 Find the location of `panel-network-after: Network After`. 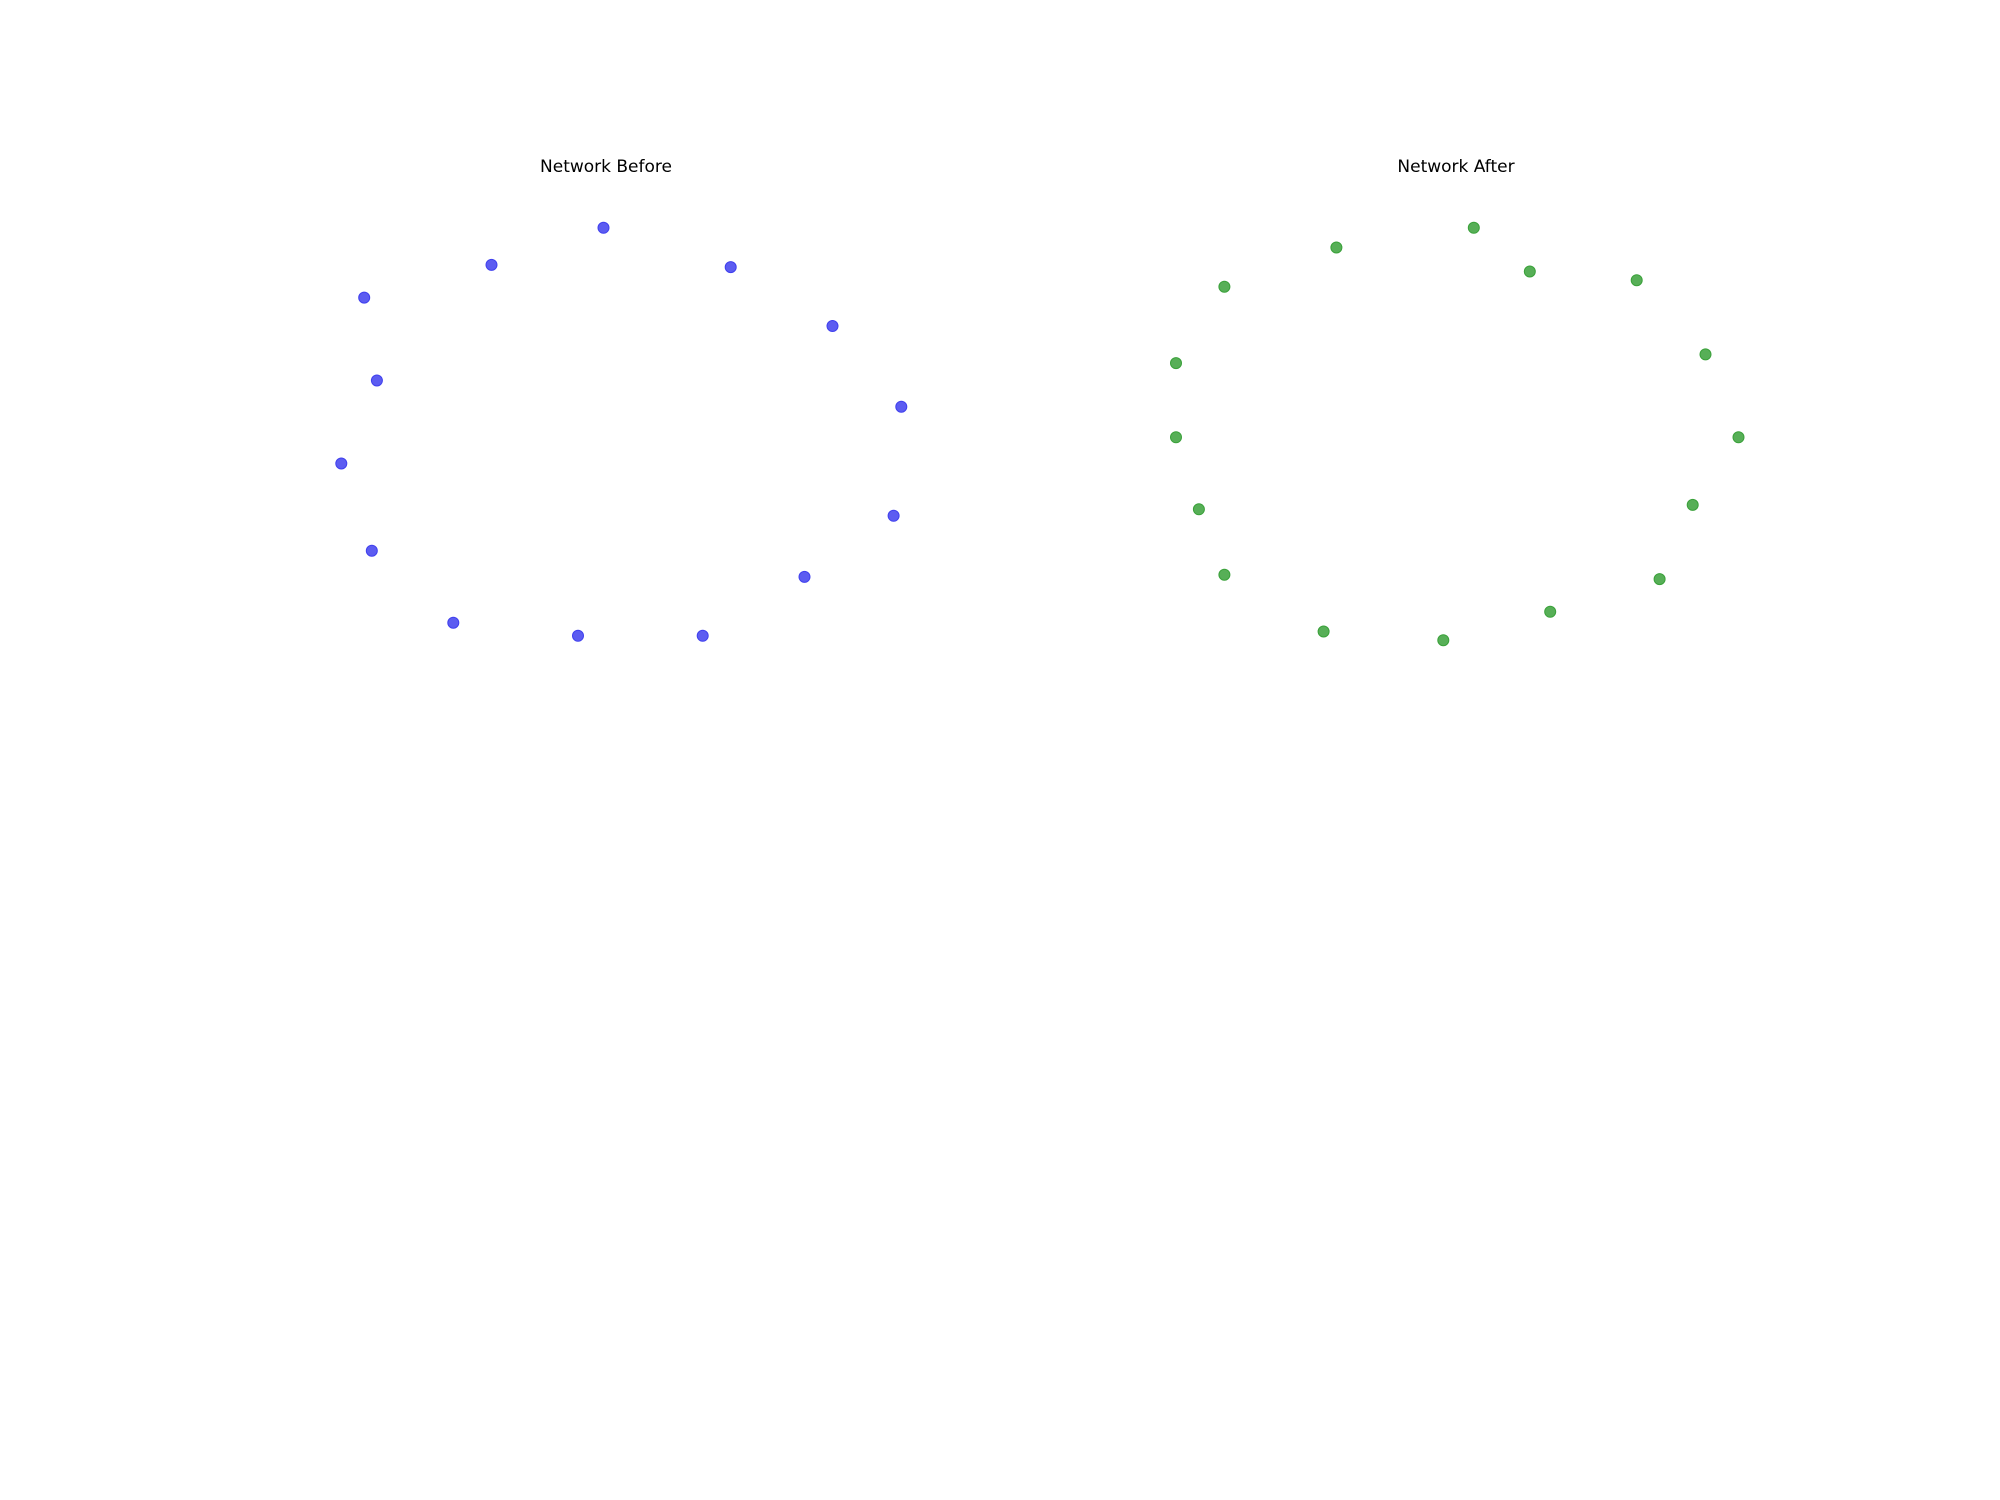

panel-network-after: Network After is located at coordinates (1457, 402).